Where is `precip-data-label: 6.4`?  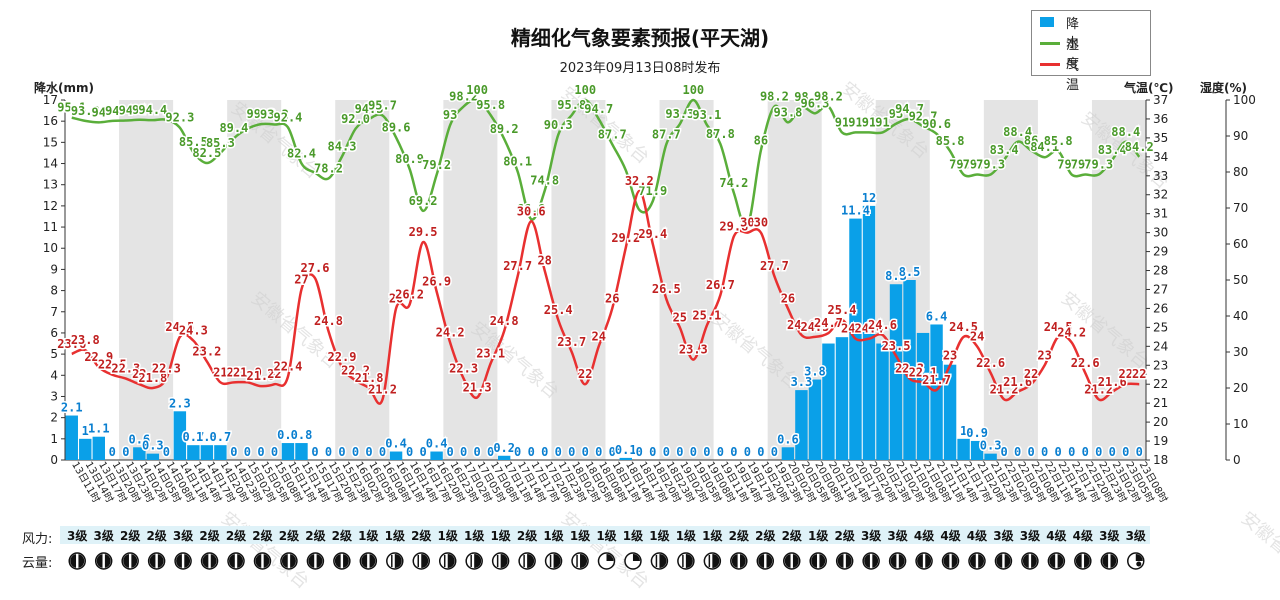
precip-data-label: 6.4 is located at coordinates (937, 316).